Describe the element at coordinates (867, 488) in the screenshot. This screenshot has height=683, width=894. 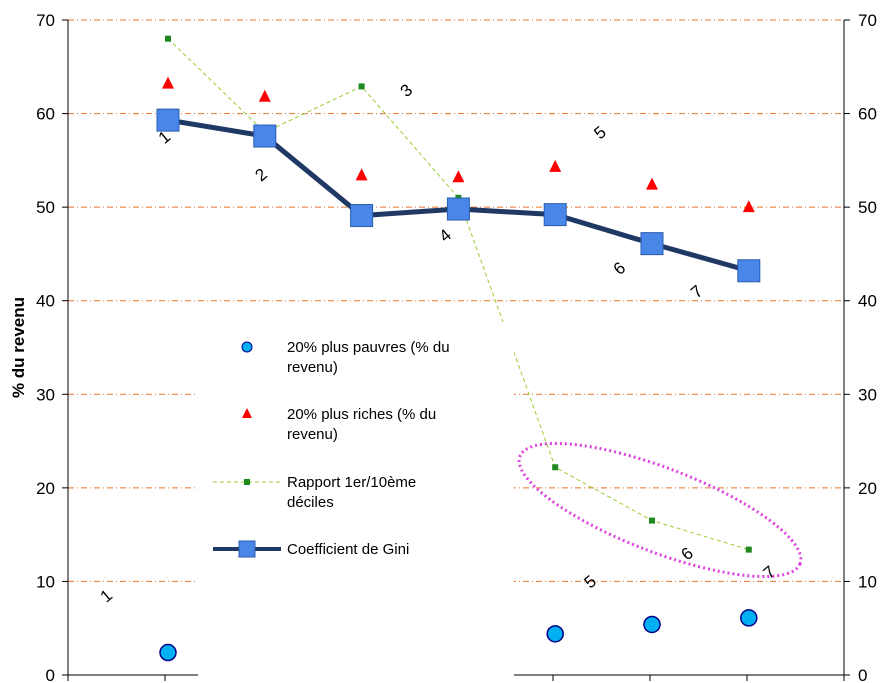
I see `y2-tick-label: 20` at that location.